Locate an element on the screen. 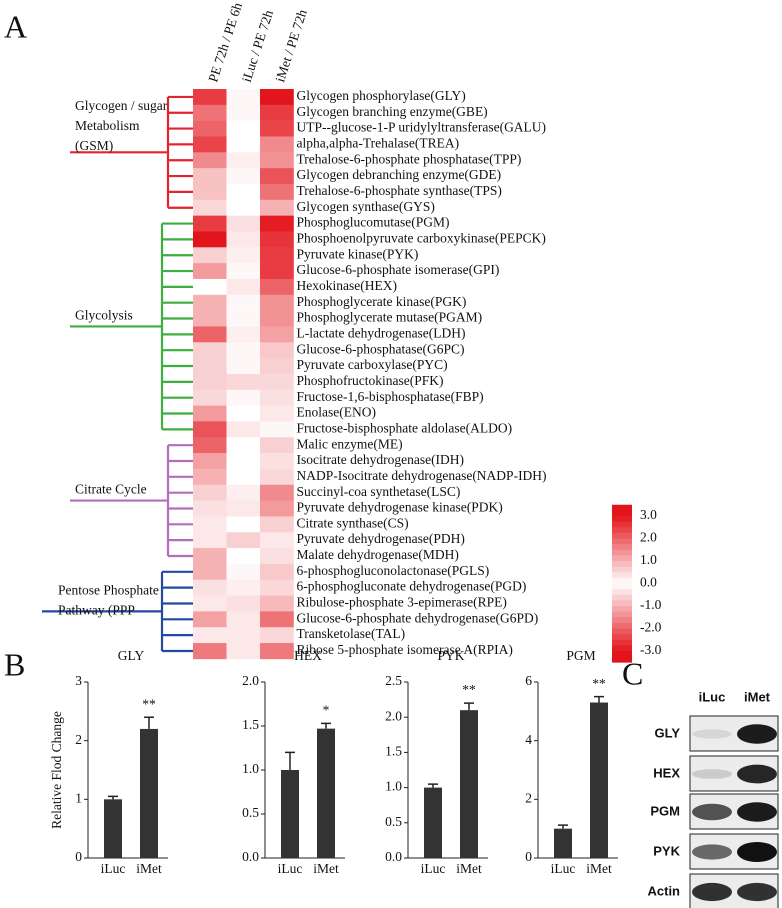 This screenshot has height=908, width=782. row-label: Pyruvate kinase(PYK) is located at coordinates (358, 253).